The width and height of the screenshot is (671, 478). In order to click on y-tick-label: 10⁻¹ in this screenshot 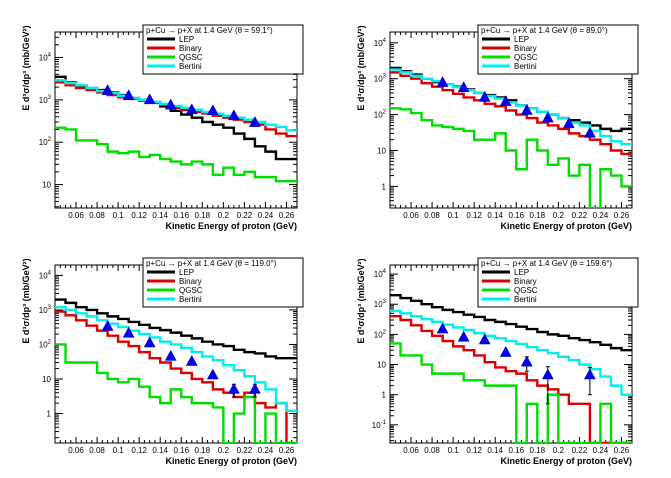, I will do `click(379, 425)`.